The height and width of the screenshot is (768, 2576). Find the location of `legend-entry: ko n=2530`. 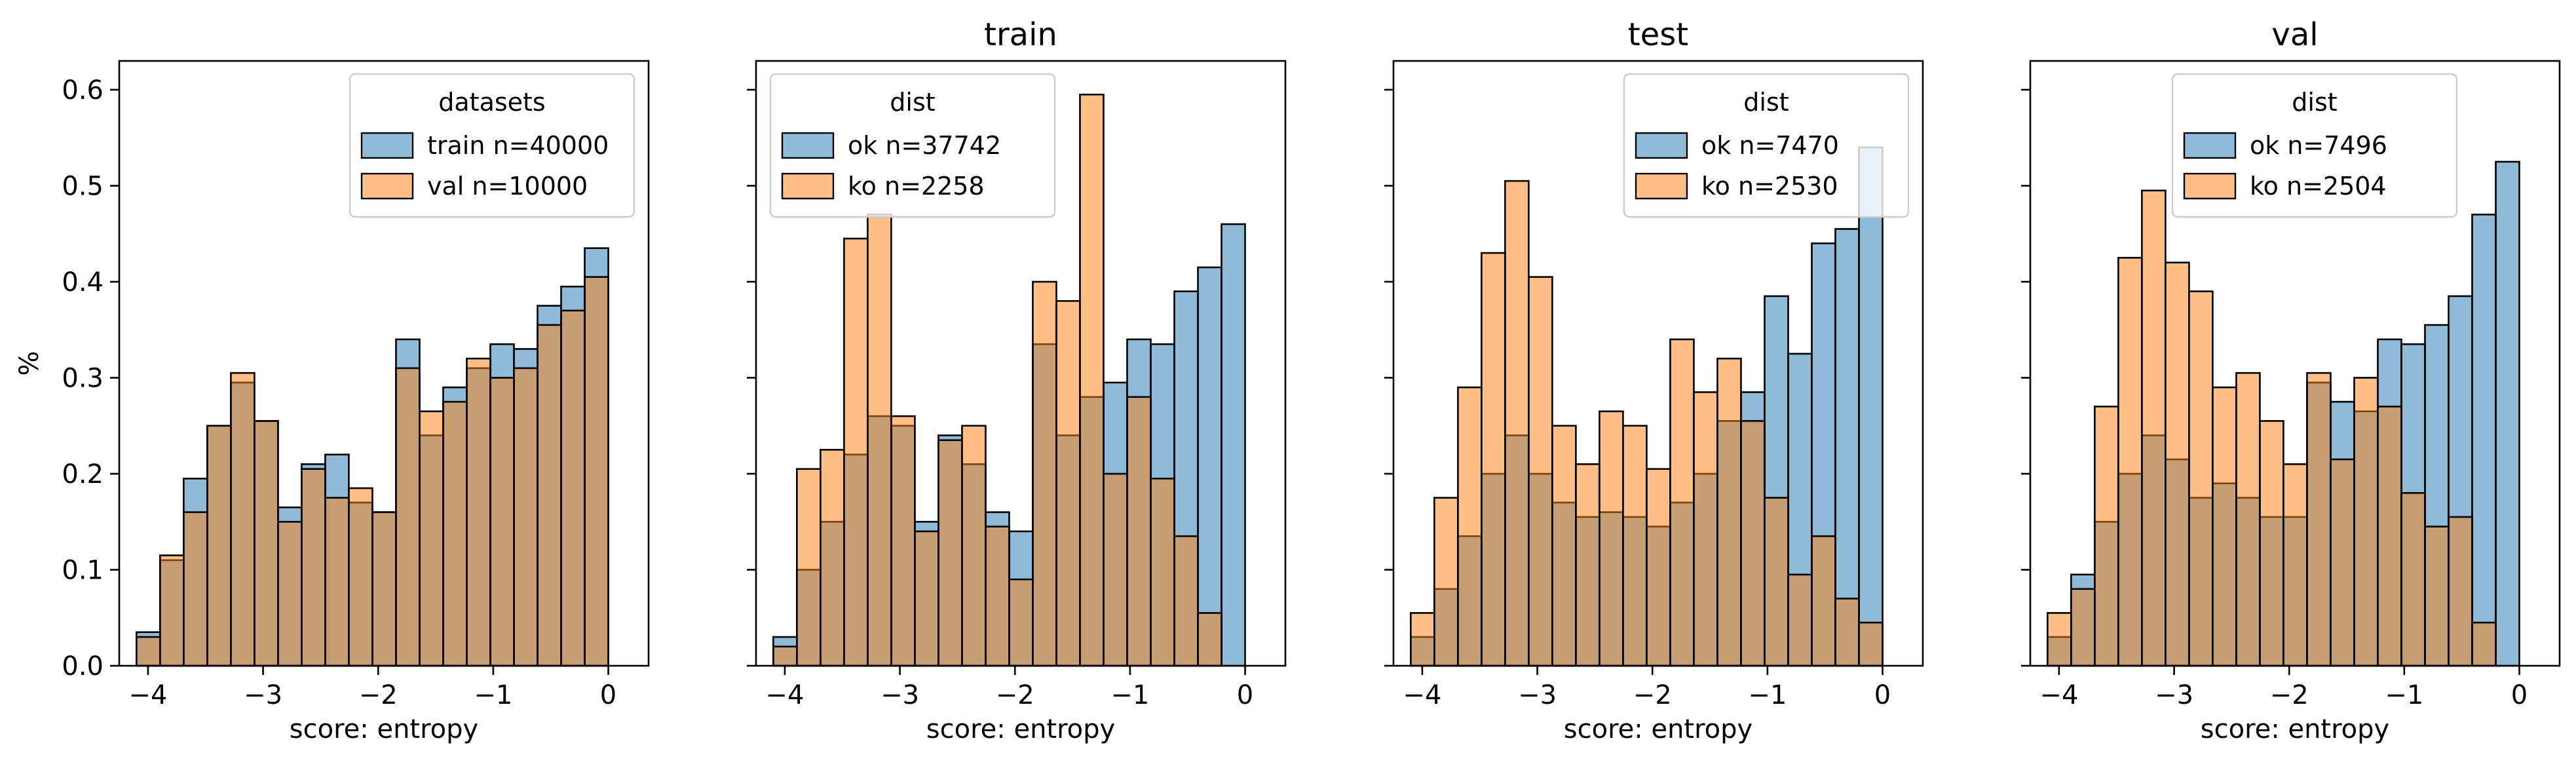

legend-entry: ko n=2530 is located at coordinates (1769, 187).